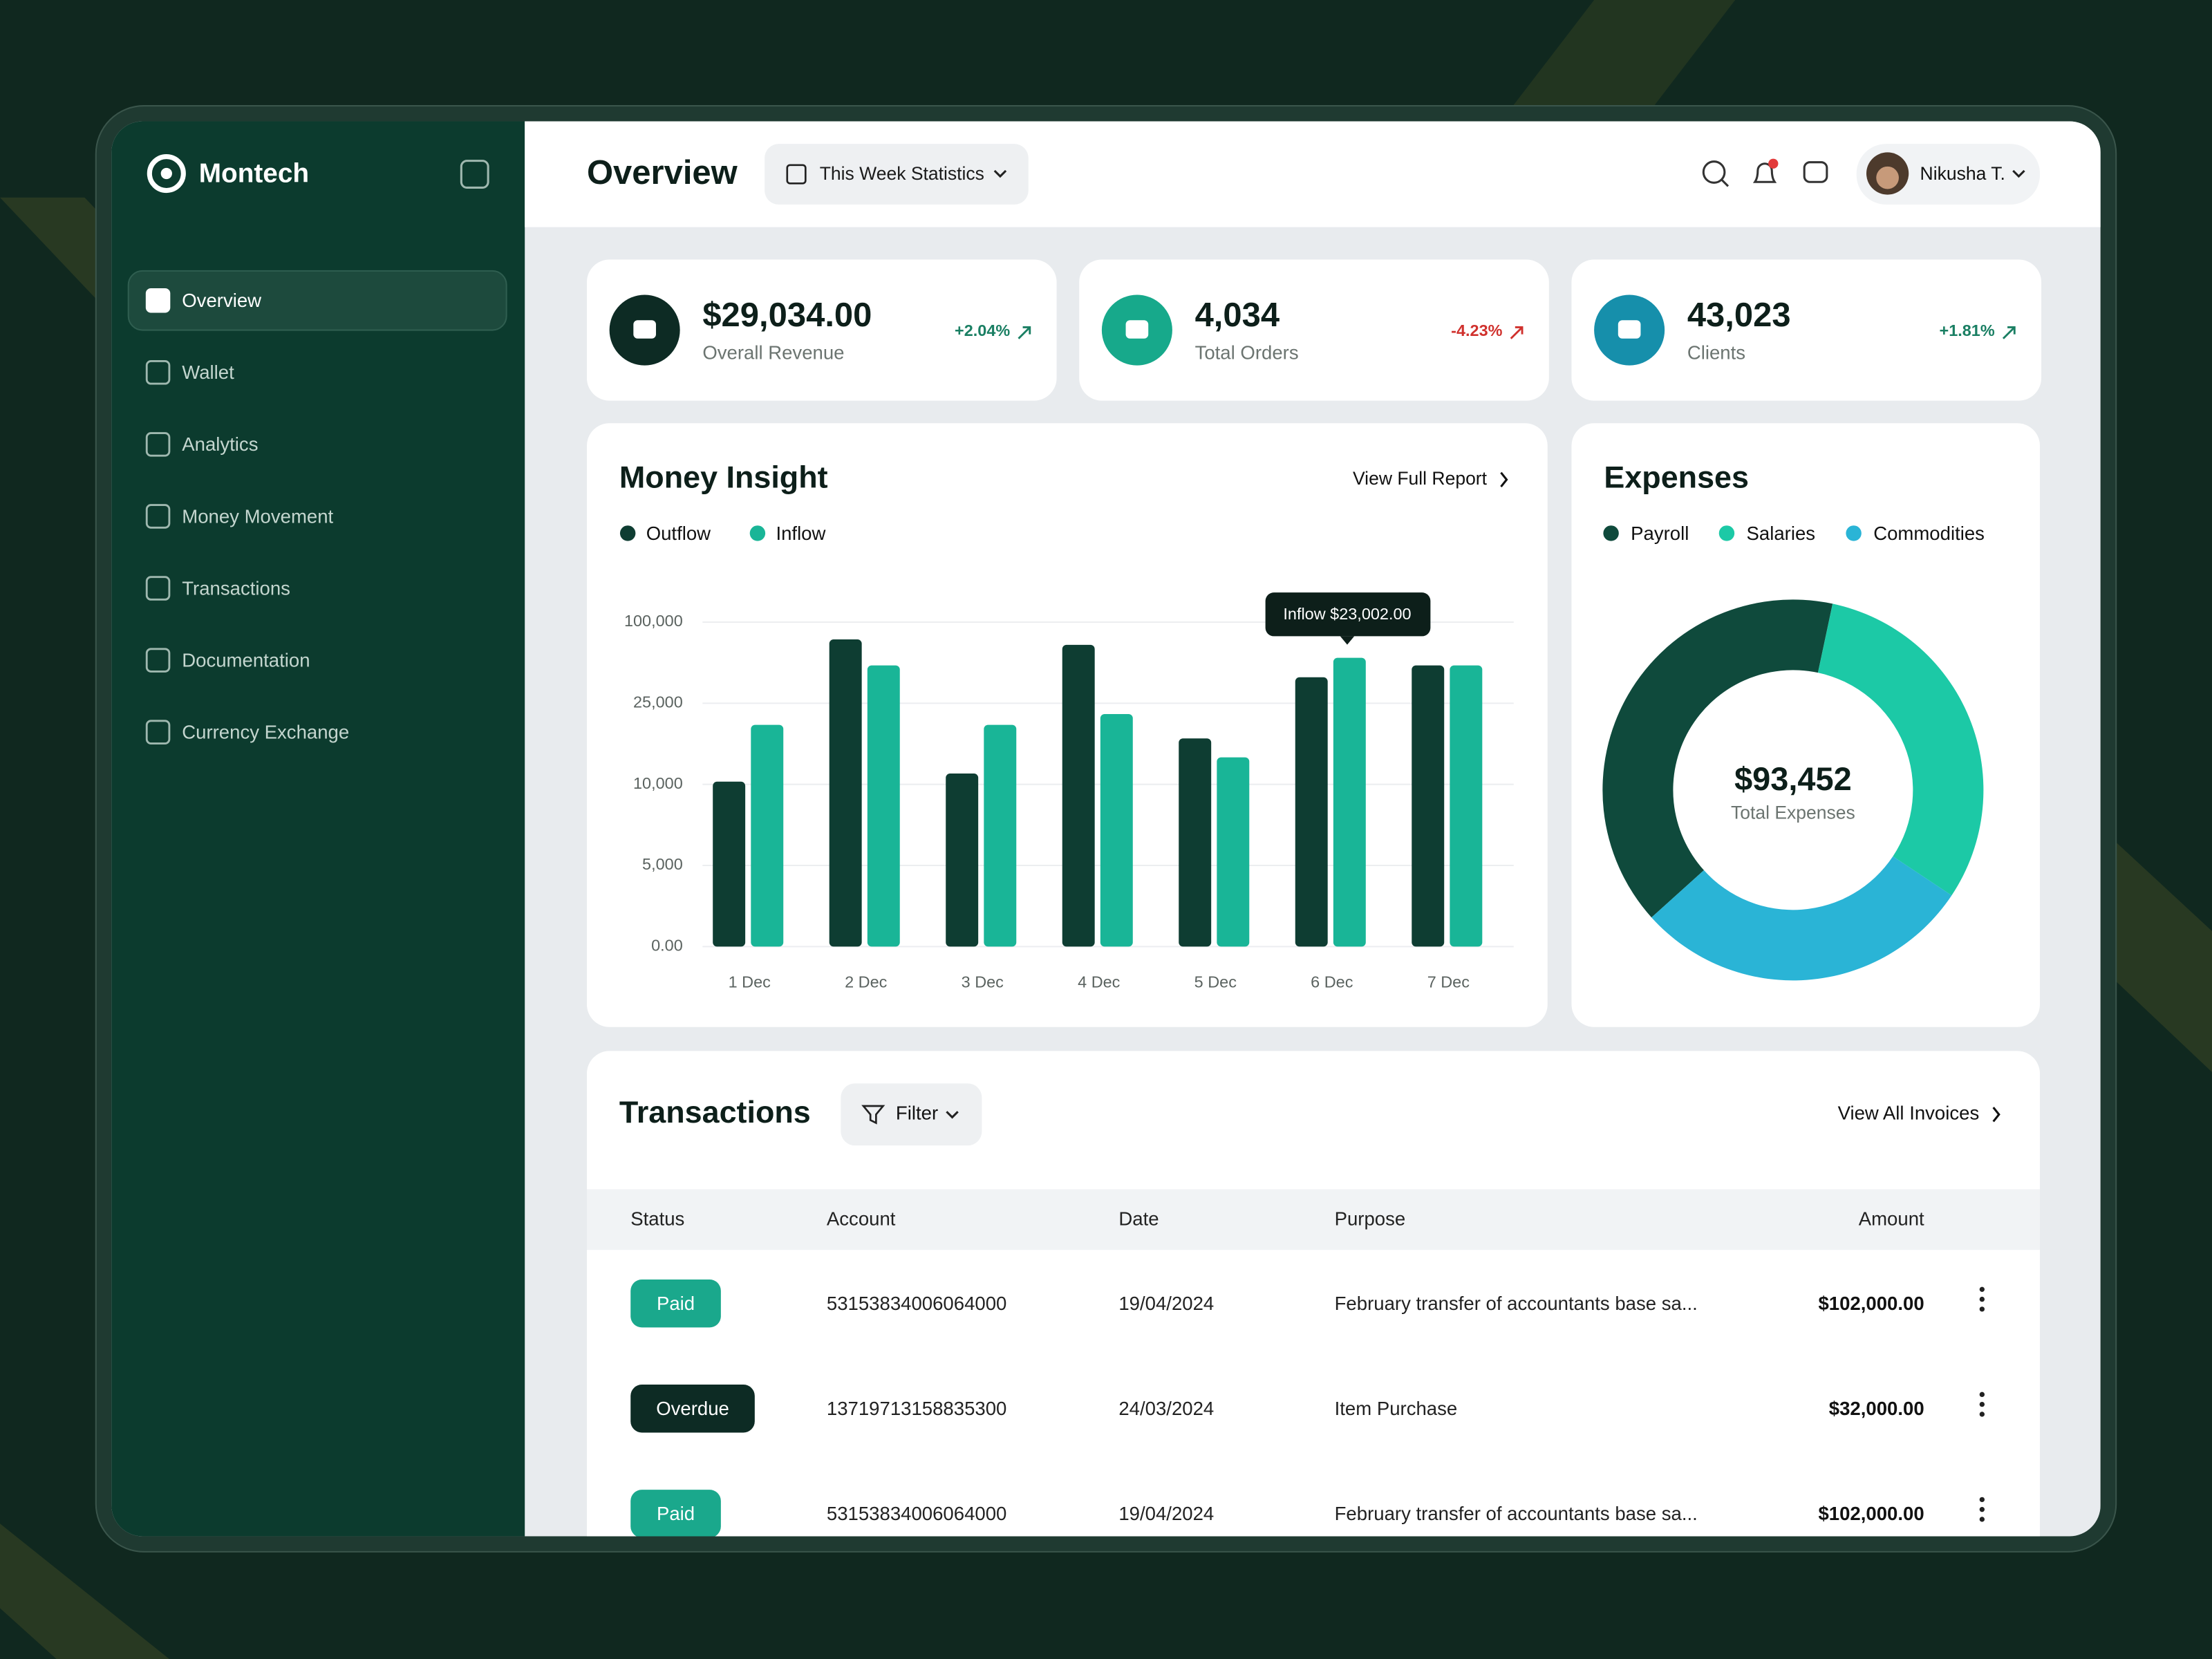 The width and height of the screenshot is (2212, 1659). I want to click on x-tick-label: 3 Dec, so click(983, 982).